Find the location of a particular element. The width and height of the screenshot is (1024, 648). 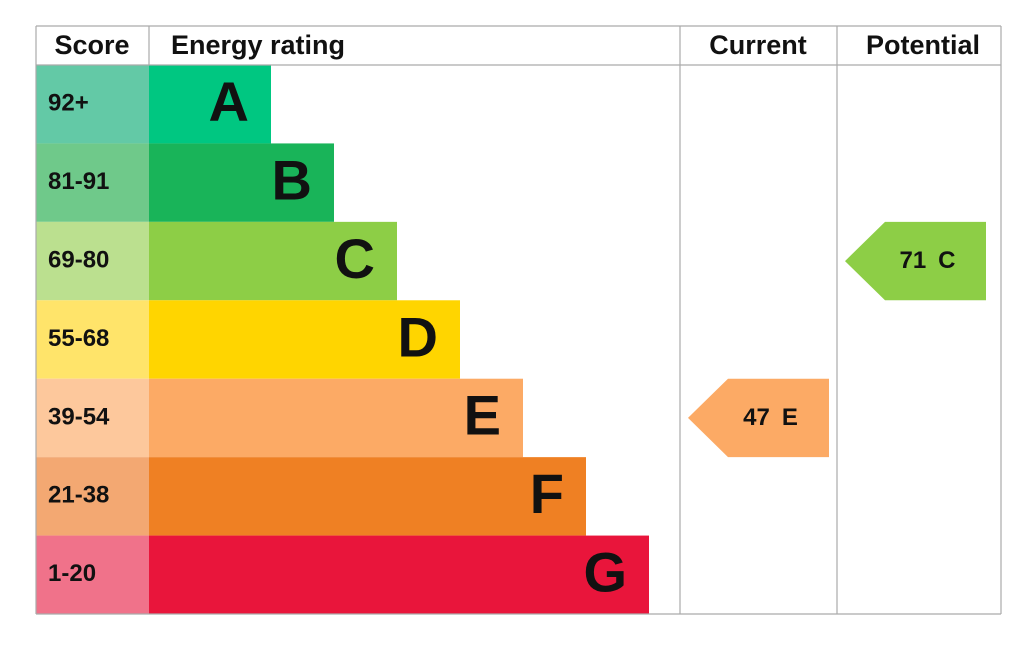

current-value: 47 is located at coordinates (756, 417).